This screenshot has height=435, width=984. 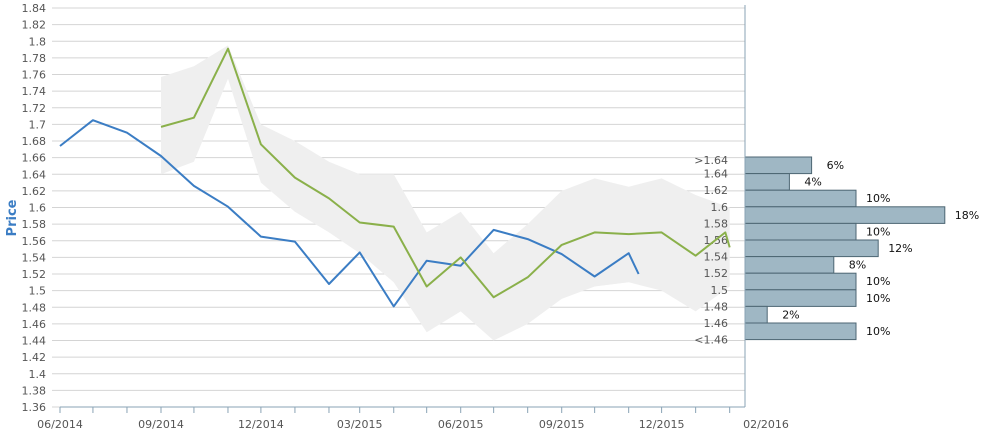 I want to click on y-tick-label: 1.74, so click(x=34, y=91).